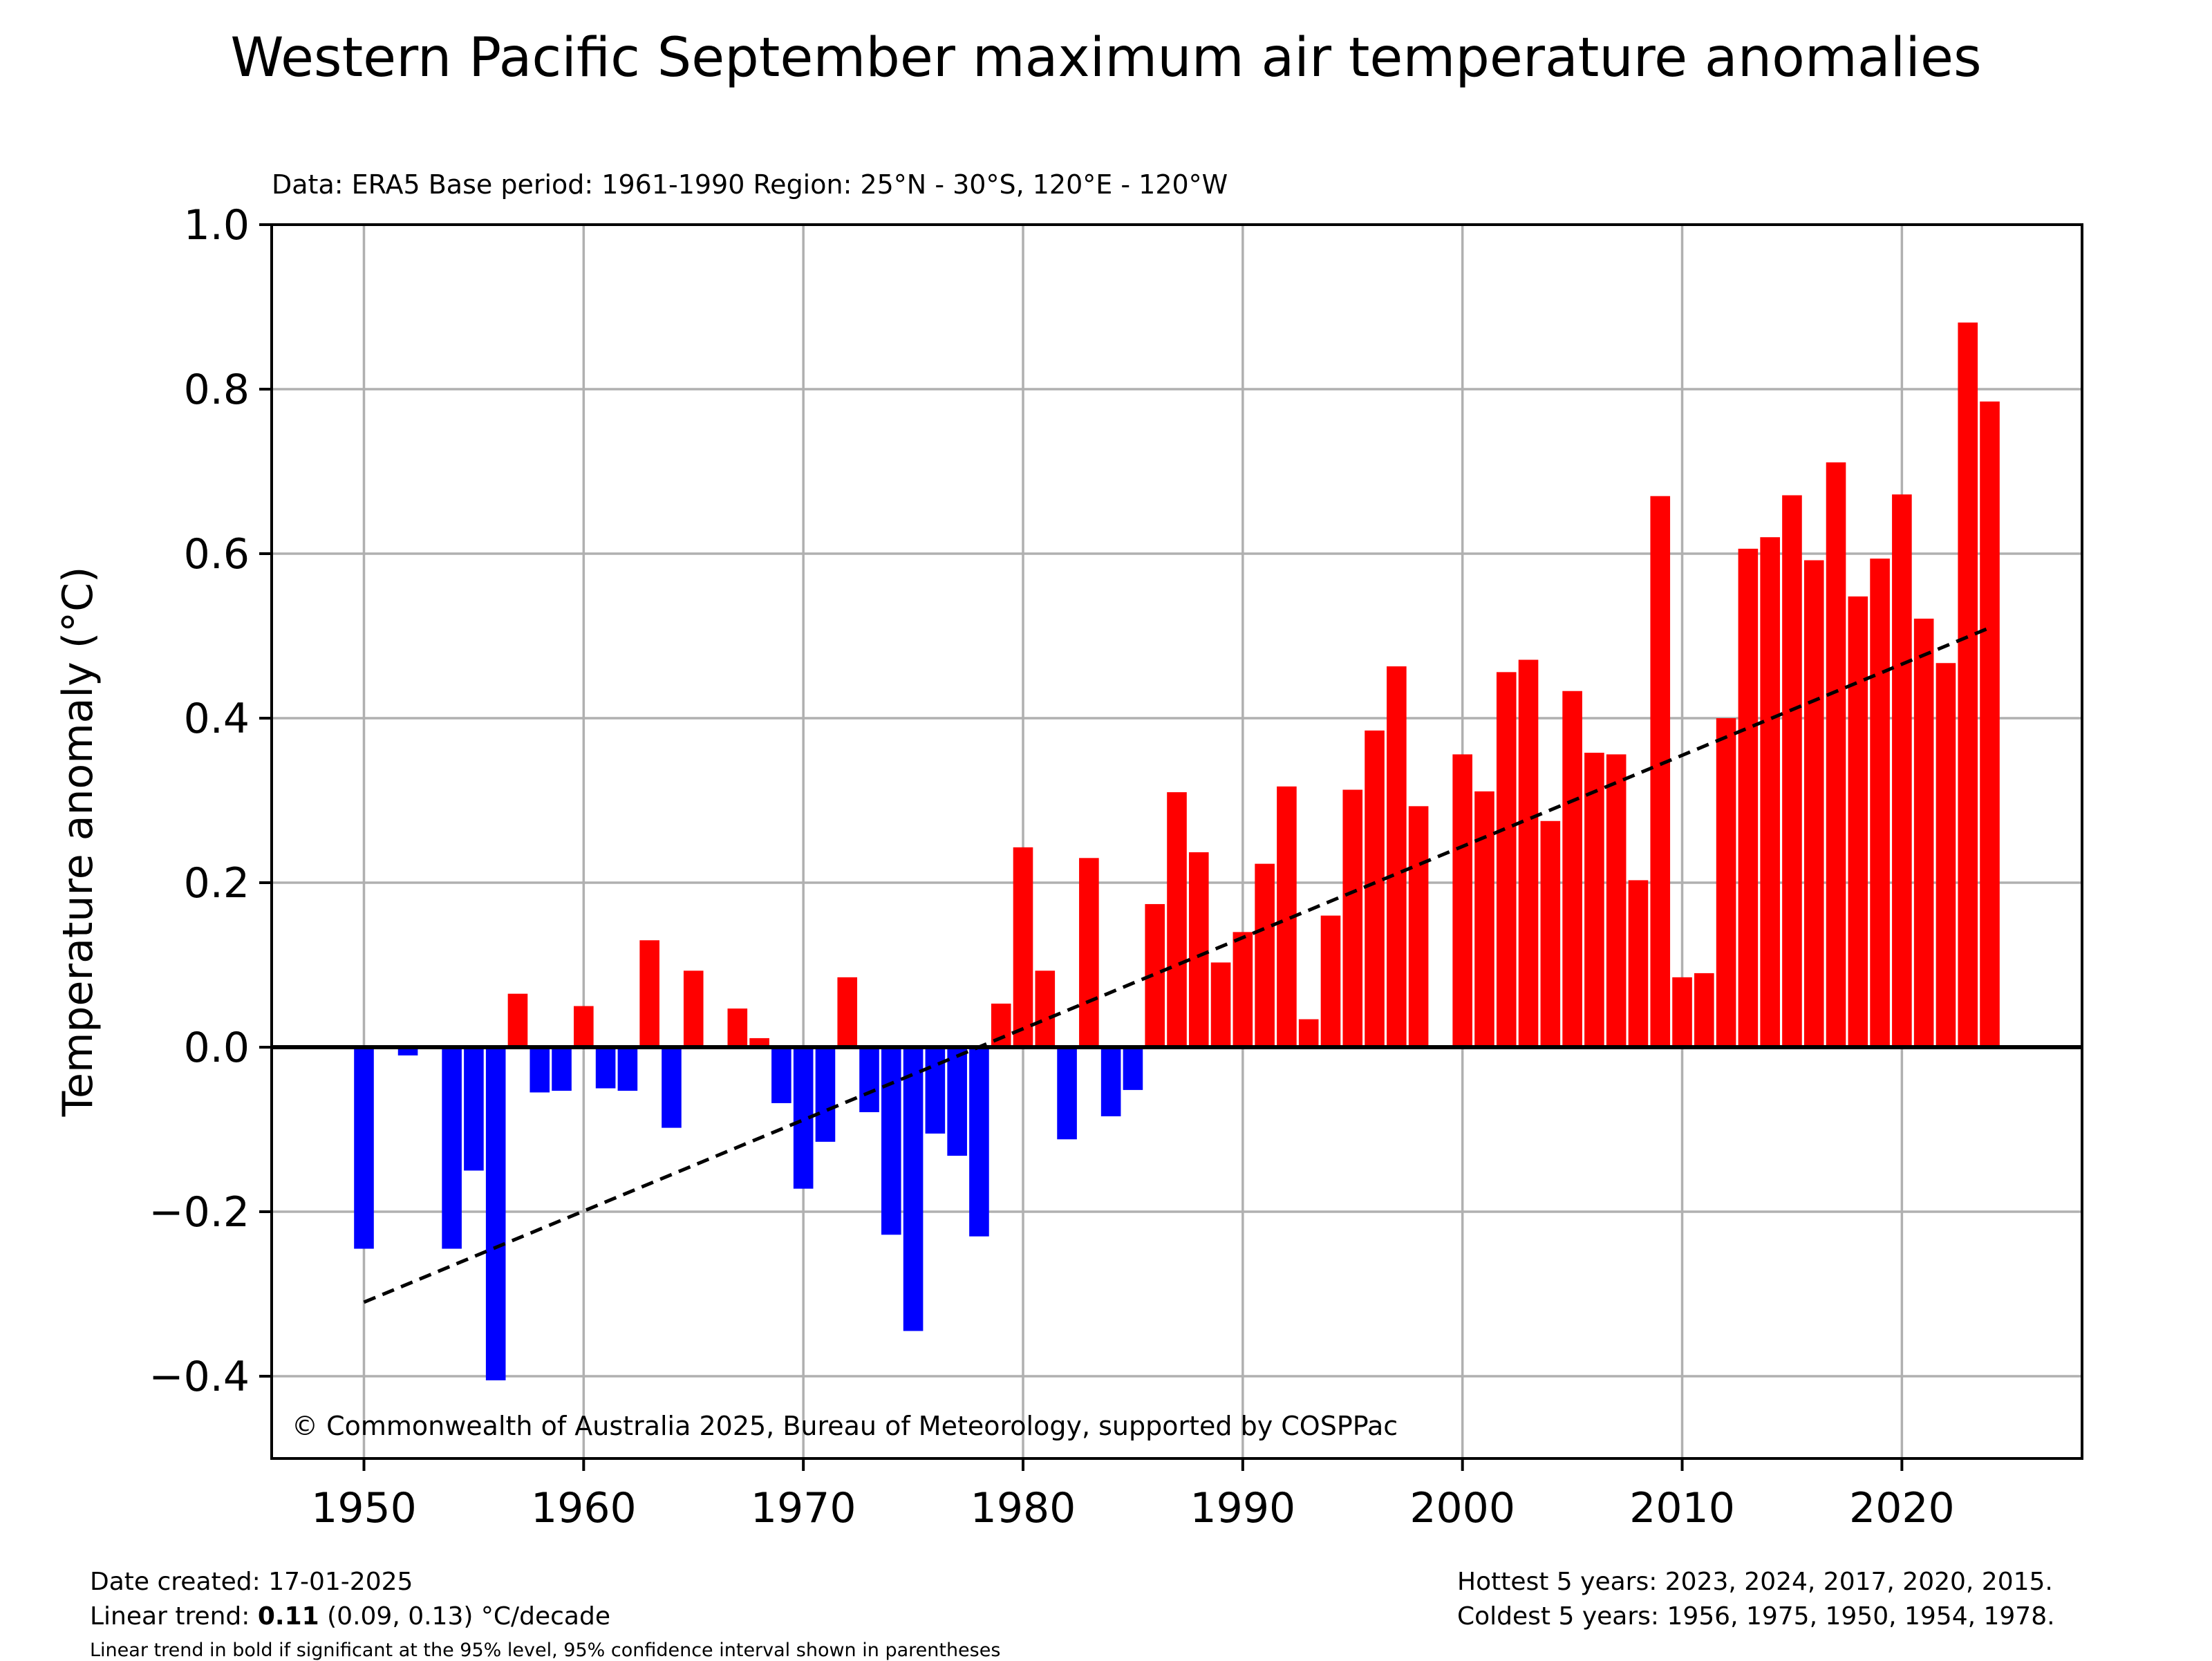 The height and width of the screenshot is (1661, 2212). Describe the element at coordinates (803, 1508) in the screenshot. I see `x-tick-label: 1970` at that location.